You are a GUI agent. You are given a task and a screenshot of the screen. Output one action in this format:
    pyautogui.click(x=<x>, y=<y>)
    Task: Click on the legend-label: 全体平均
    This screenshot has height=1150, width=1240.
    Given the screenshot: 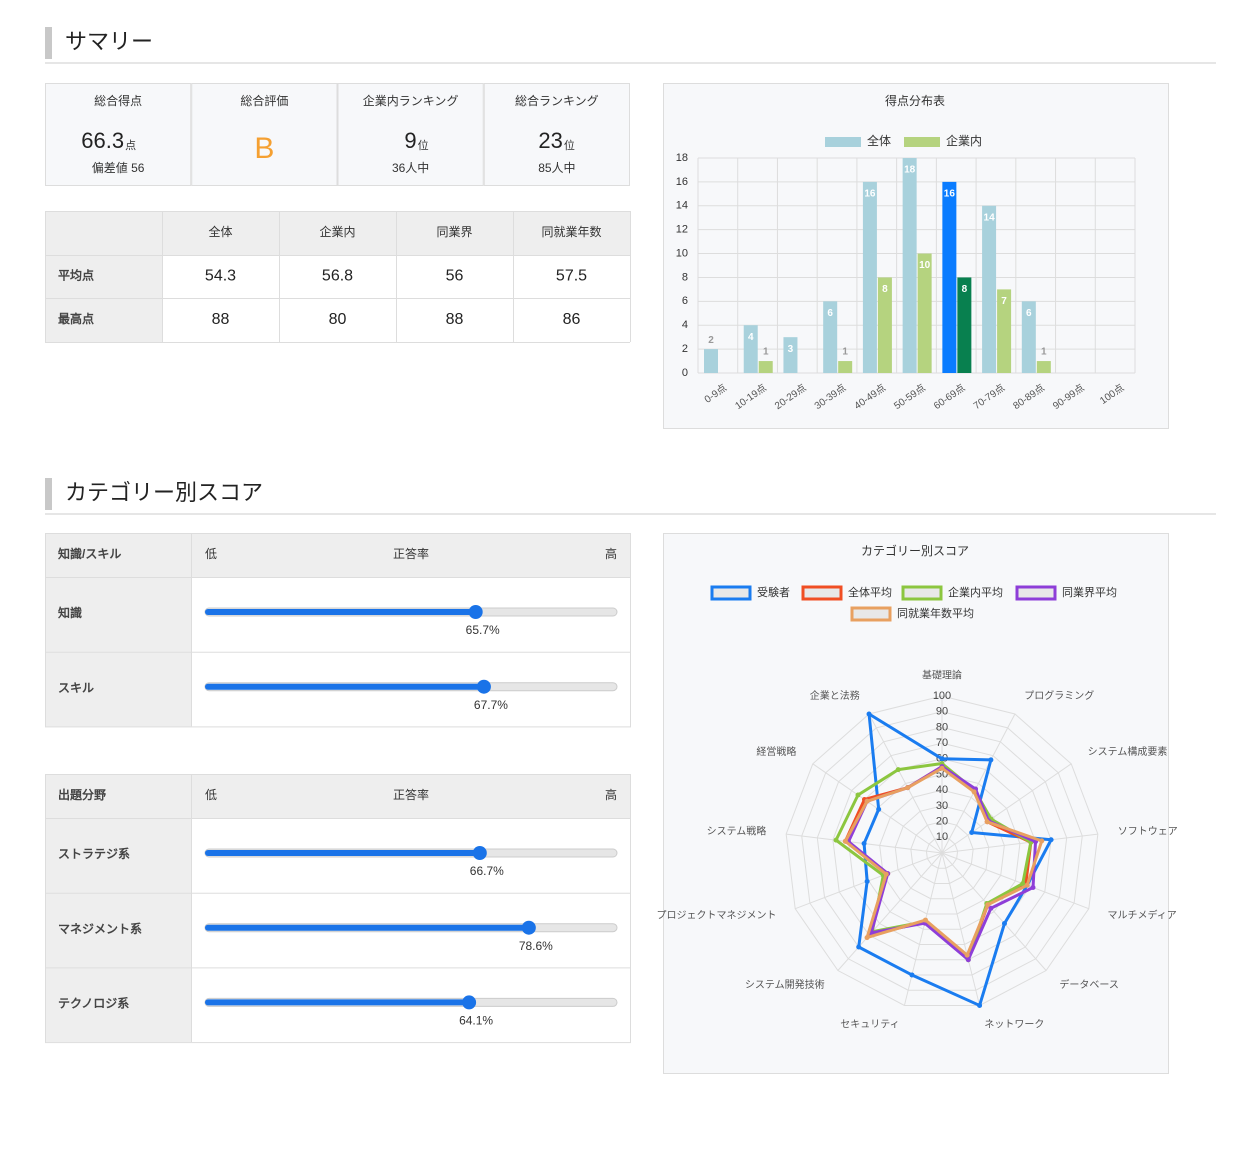 What is the action you would take?
    pyautogui.click(x=870, y=592)
    